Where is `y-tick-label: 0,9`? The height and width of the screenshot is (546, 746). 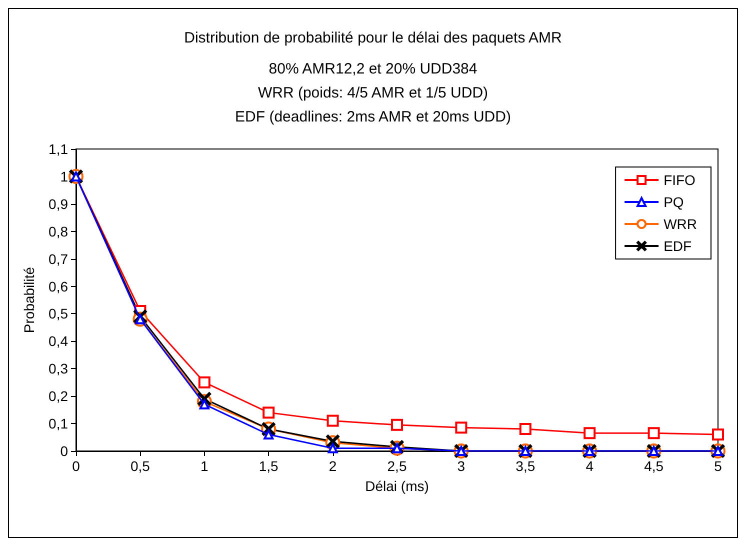
y-tick-label: 0,9 is located at coordinates (58, 204).